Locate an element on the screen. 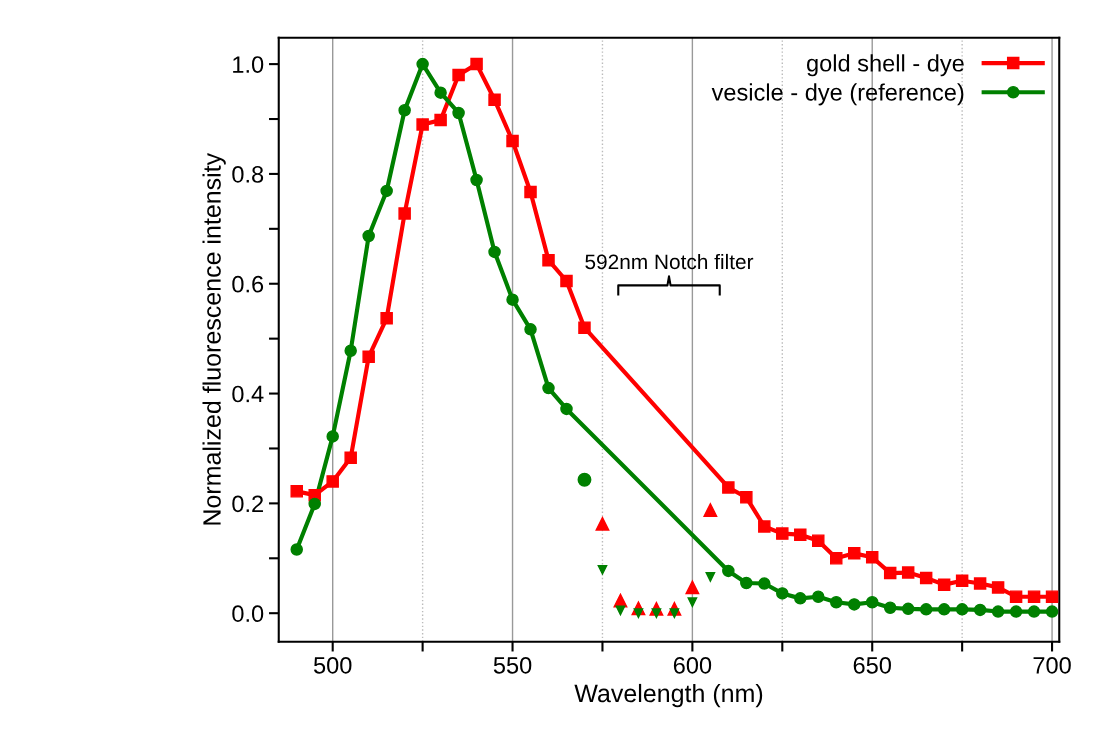 The width and height of the screenshot is (1115, 755). y-tick-label: 0.8 is located at coordinates (248, 174).